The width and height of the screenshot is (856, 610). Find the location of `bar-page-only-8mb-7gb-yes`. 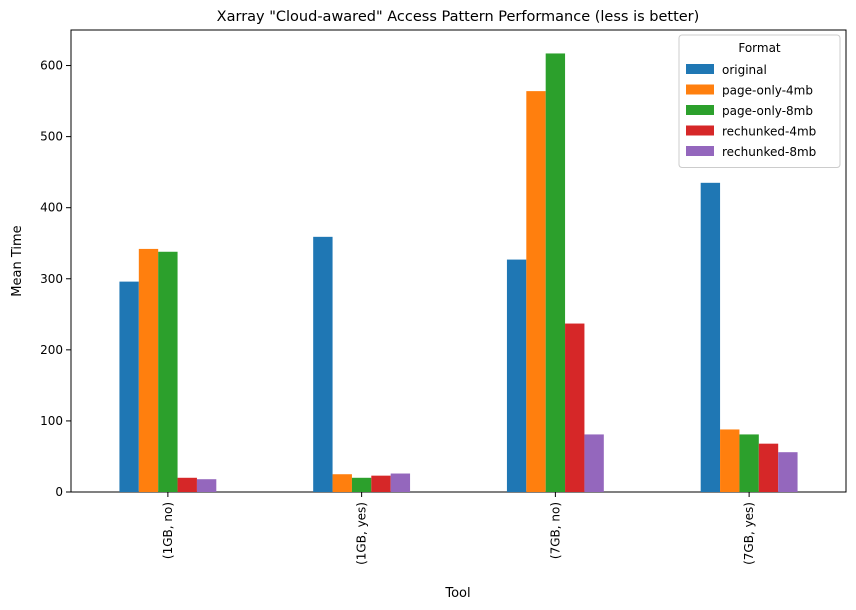

bar-page-only-8mb-7gb-yes is located at coordinates (749, 463).